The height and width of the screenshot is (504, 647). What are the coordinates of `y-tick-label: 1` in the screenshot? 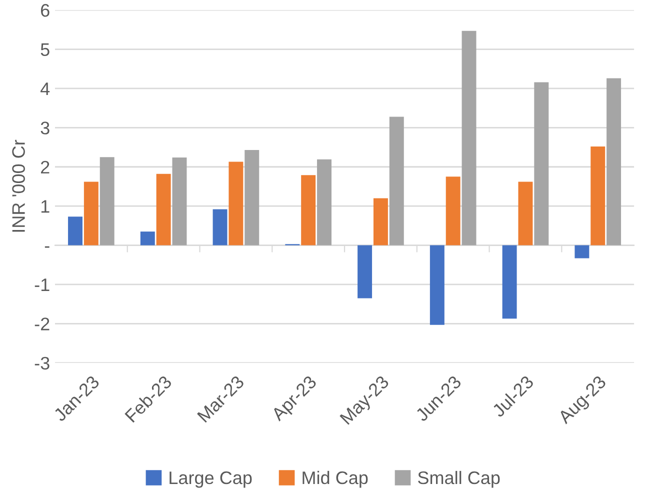 It's located at (45, 206).